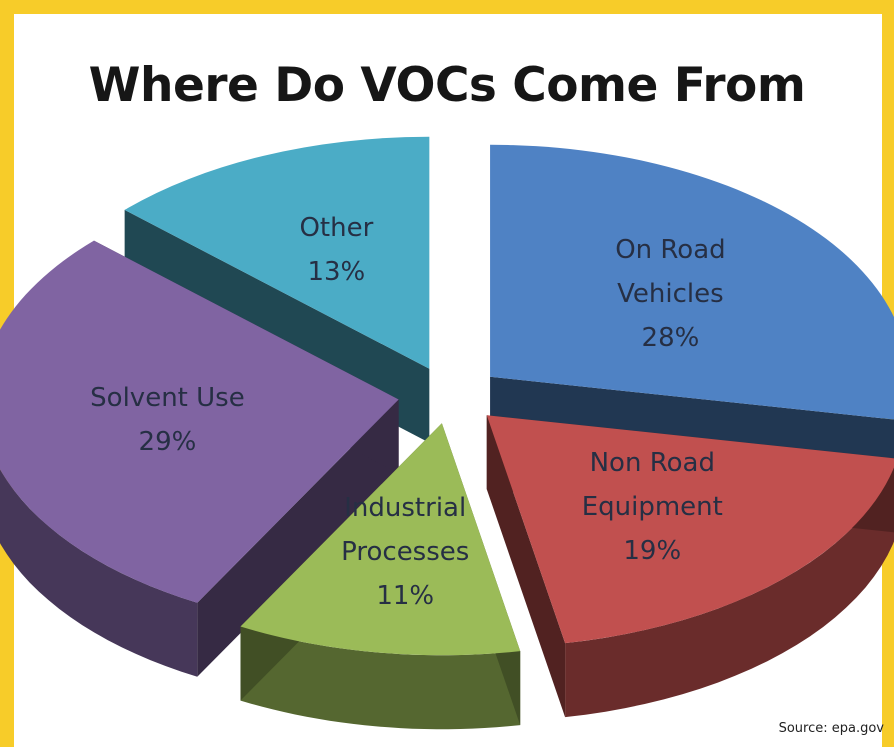 Image resolution: width=894 pixels, height=747 pixels. Describe the element at coordinates (405, 551) in the screenshot. I see `slice-label-2: Industrial Processes 11%` at that location.